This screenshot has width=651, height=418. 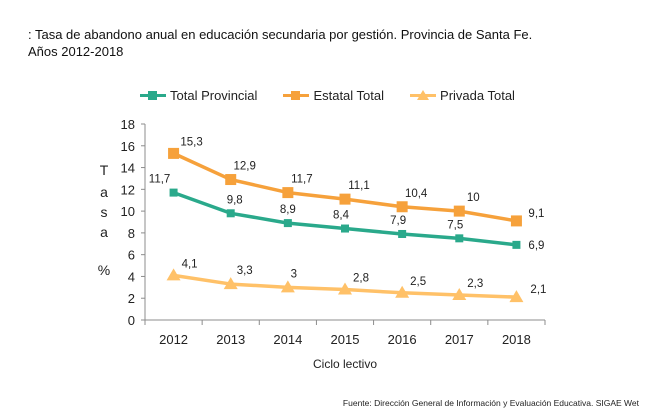 What do you see at coordinates (104, 270) in the screenshot?
I see `y-axis-title-char: %` at bounding box center [104, 270].